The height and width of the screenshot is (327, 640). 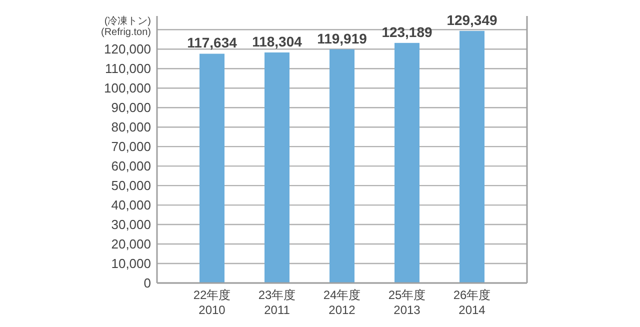 What do you see at coordinates (131, 108) in the screenshot?
I see `y-tick-label: 90,000` at bounding box center [131, 108].